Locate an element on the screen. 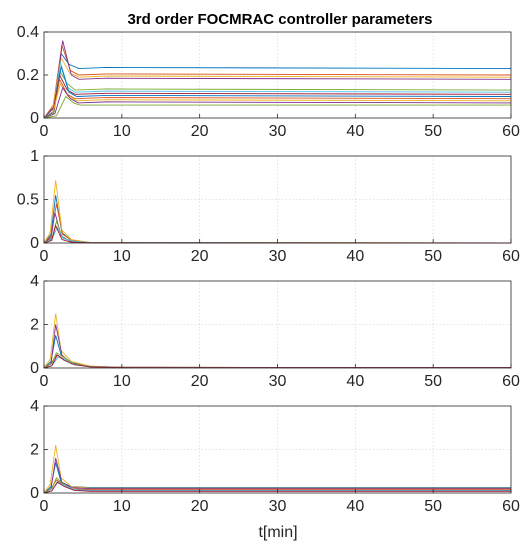  y-tick-label: 0.2 is located at coordinates (28, 75).